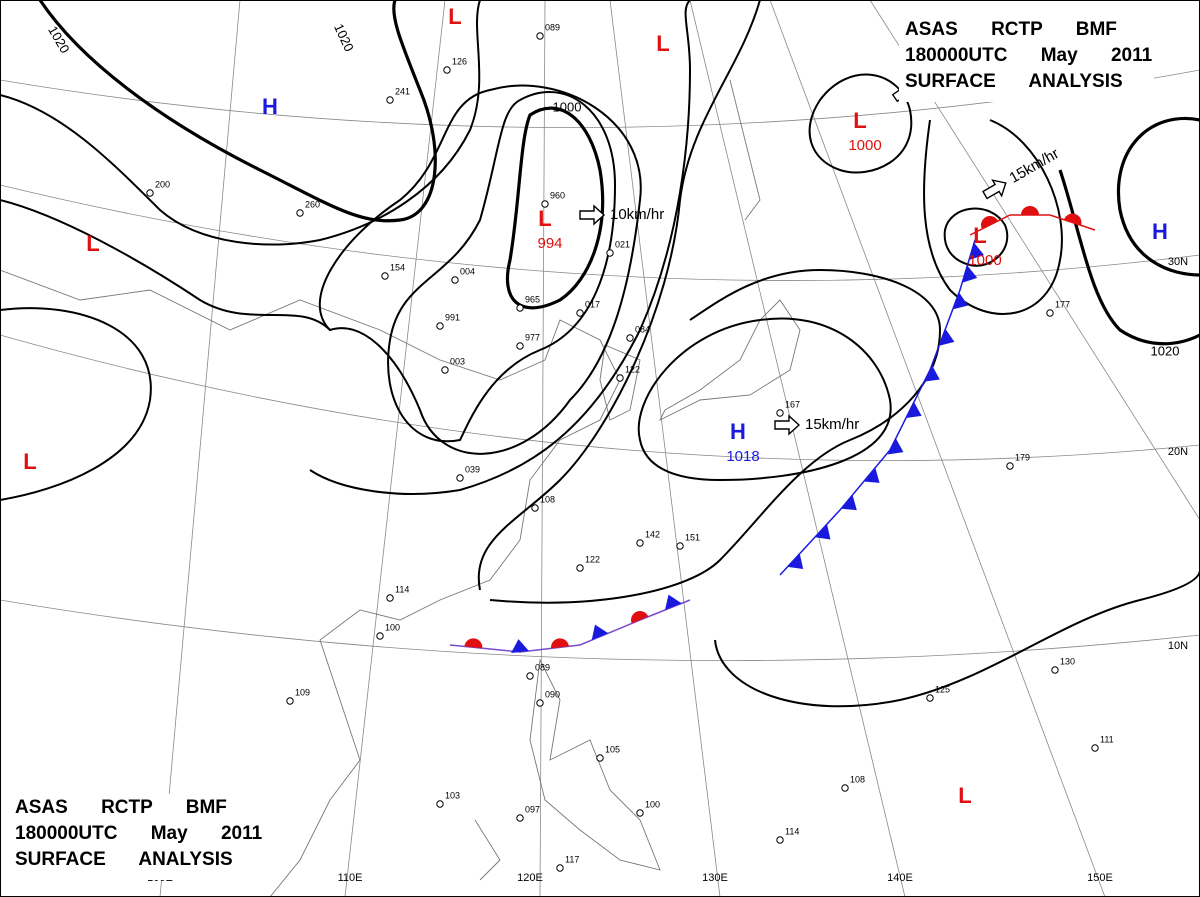  Describe the element at coordinates (542, 667) in the screenshot. I see `station-pressure: 089` at that location.